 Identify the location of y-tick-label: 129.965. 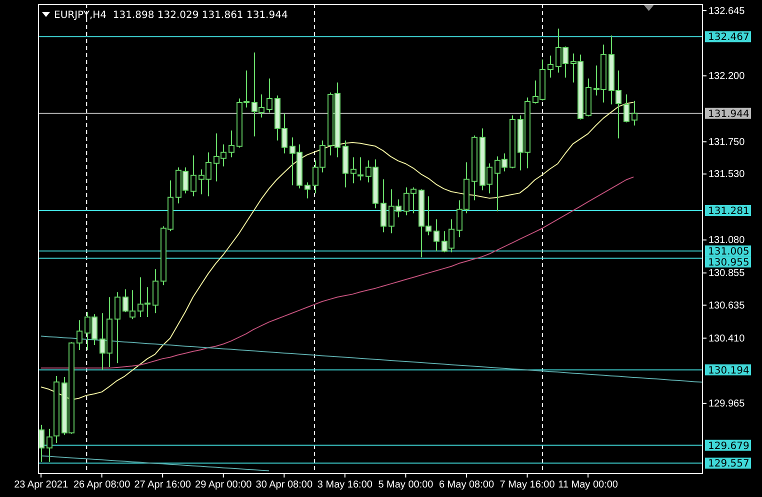
(727, 404).